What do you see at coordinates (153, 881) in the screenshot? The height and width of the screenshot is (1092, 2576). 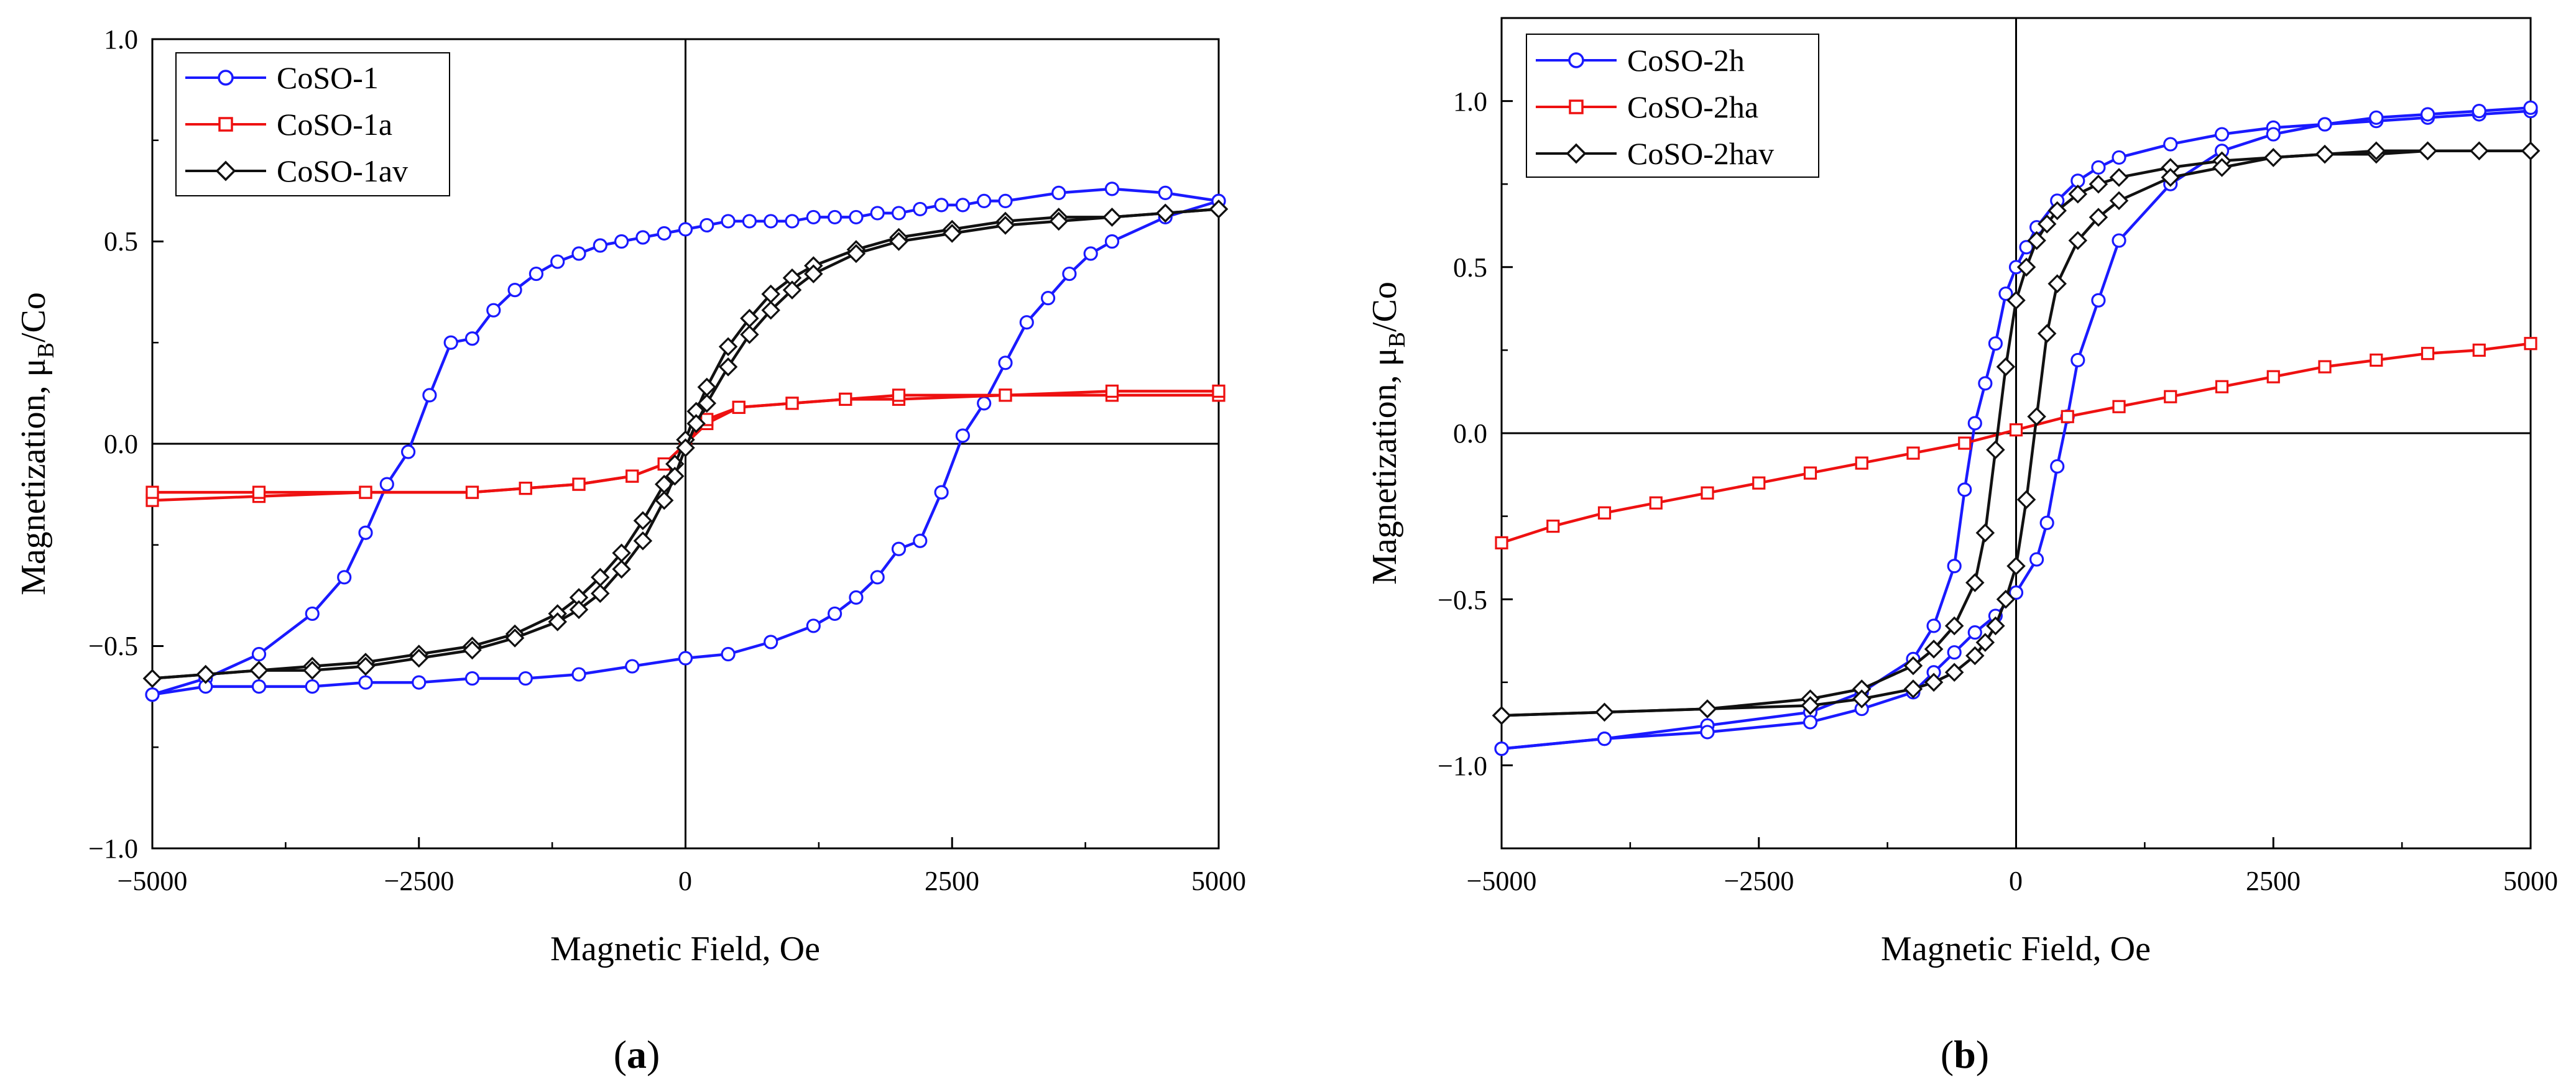 I see `x-tick-label: −5000` at bounding box center [153, 881].